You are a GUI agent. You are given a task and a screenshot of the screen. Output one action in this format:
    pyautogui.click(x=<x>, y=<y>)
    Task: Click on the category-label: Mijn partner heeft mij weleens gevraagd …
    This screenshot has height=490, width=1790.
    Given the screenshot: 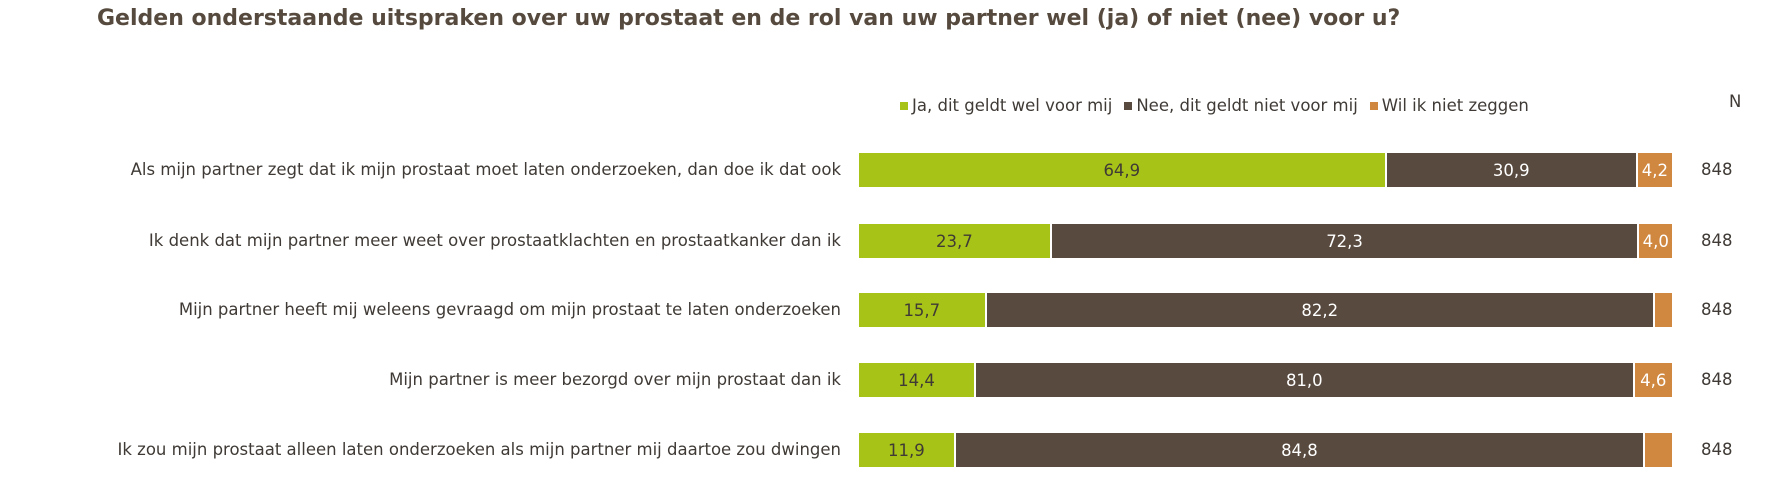 What is the action you would take?
    pyautogui.click(x=509, y=309)
    